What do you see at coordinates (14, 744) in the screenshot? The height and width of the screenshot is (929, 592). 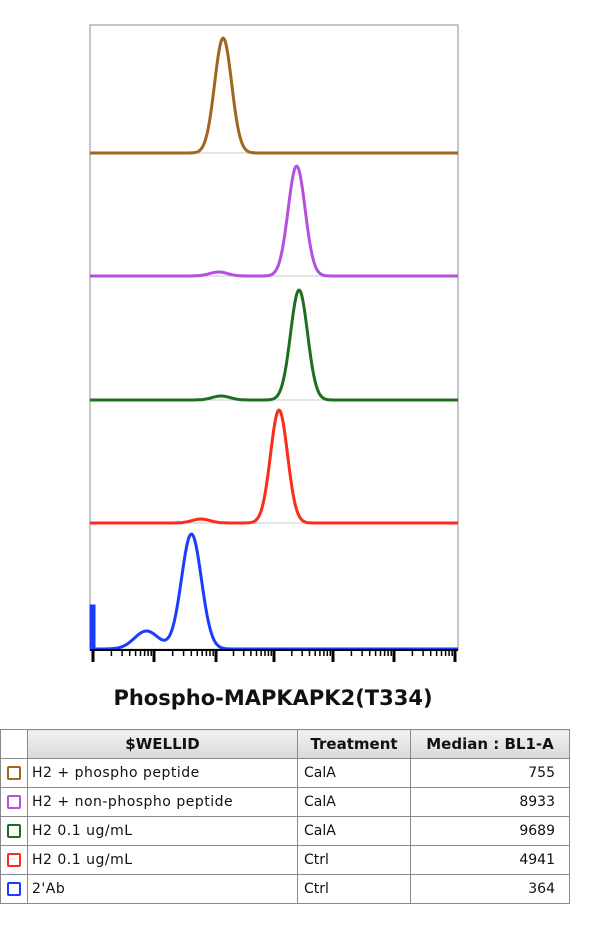 I see `legend-swatch-header` at bounding box center [14, 744].